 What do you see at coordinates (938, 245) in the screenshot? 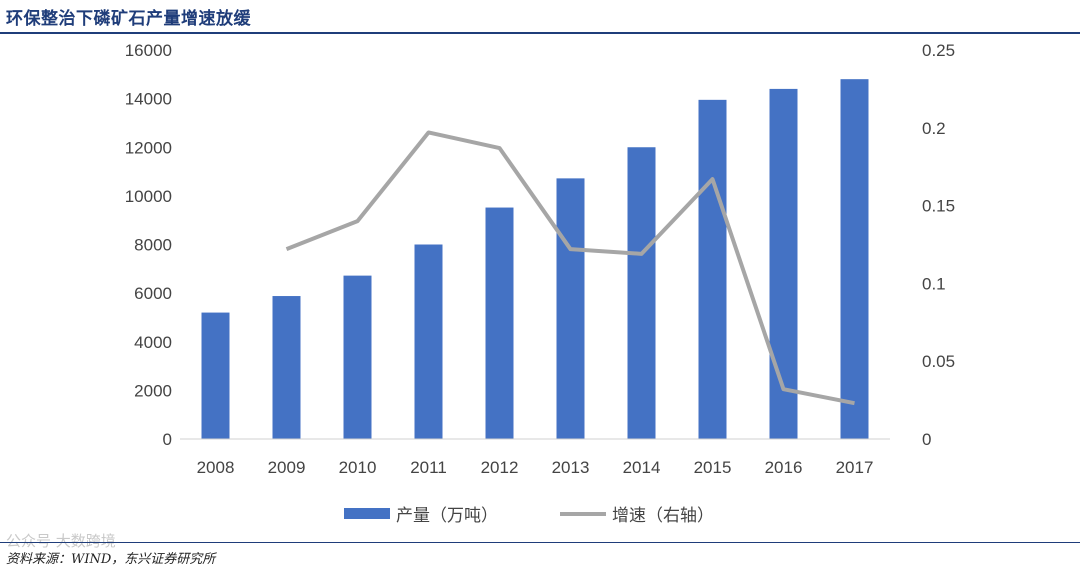
I see `right-axis-ticks: 0 0.05 0.1 0.15 0.2 0.25` at bounding box center [938, 245].